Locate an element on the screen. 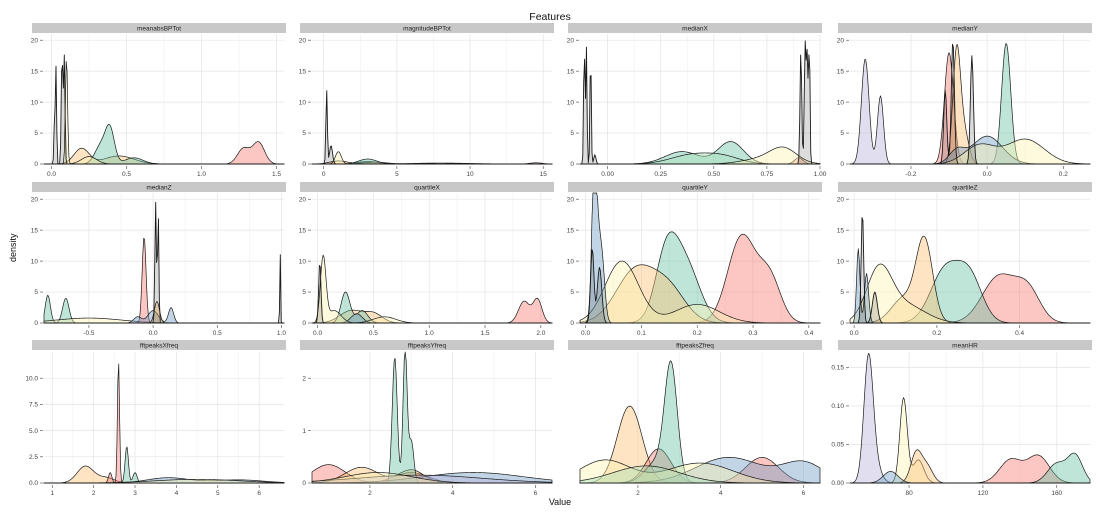 Image resolution: width=1100 pixels, height=513 pixels. facet-panel: quartileZ 0 5 10 15 20 0.0 0.2 0.4 is located at coordinates (964, 259).